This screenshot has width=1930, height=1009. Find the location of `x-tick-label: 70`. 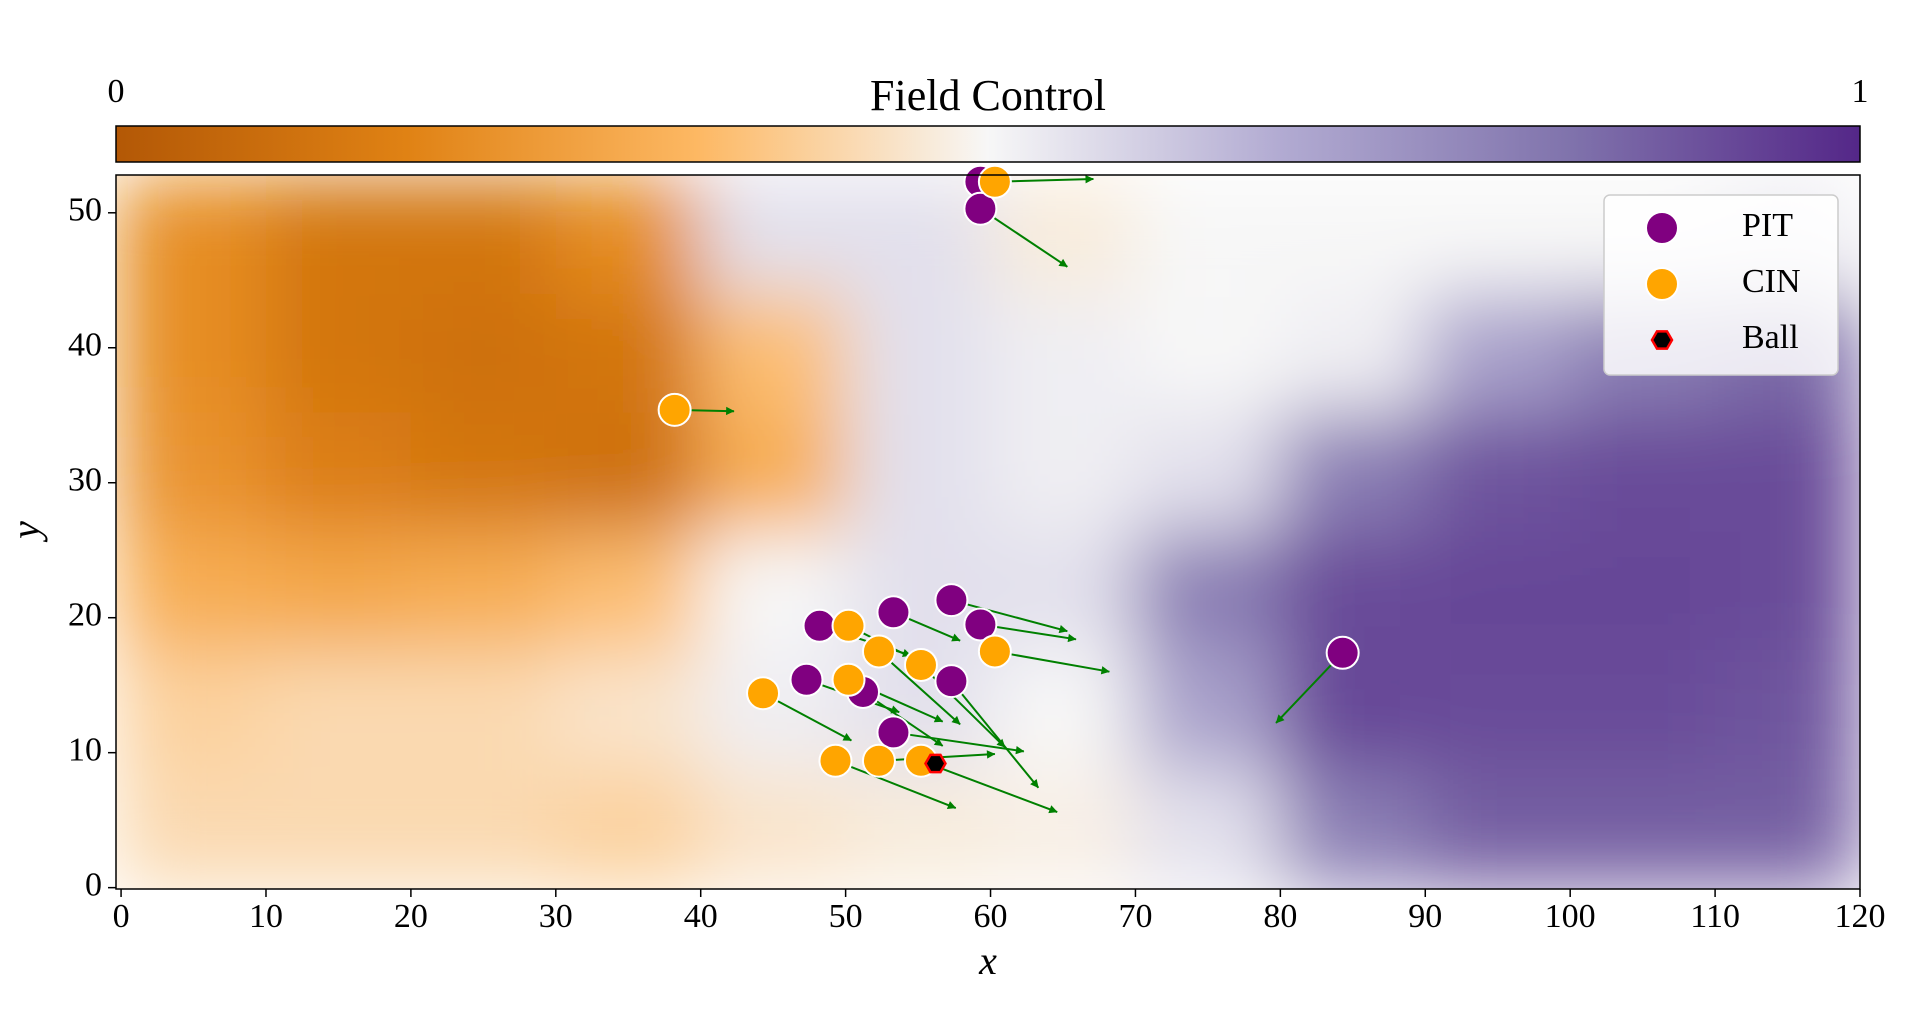

x-tick-label: 70 is located at coordinates (1135, 916).